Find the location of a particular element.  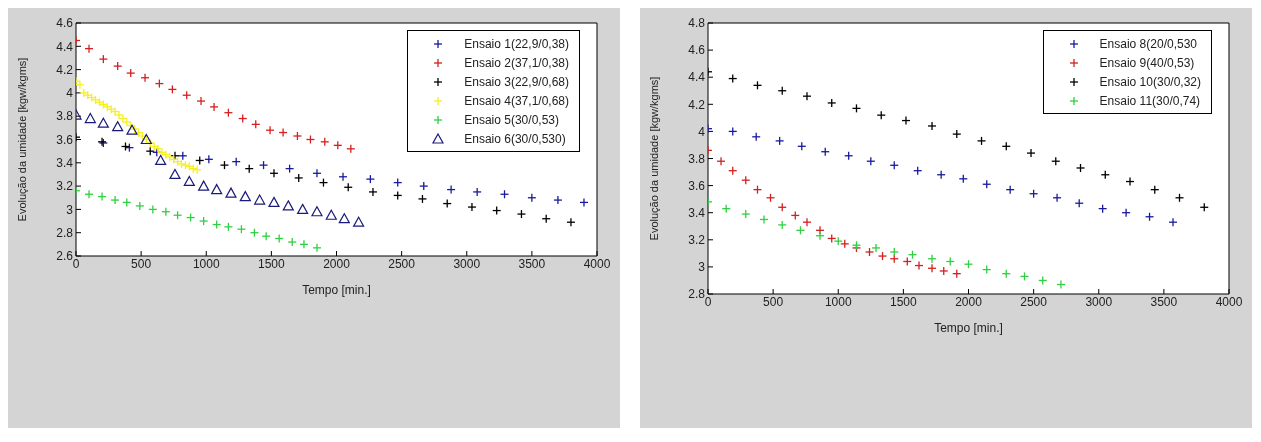

legend-label: Ensaio 5(30/0,53) is located at coordinates (511, 119).